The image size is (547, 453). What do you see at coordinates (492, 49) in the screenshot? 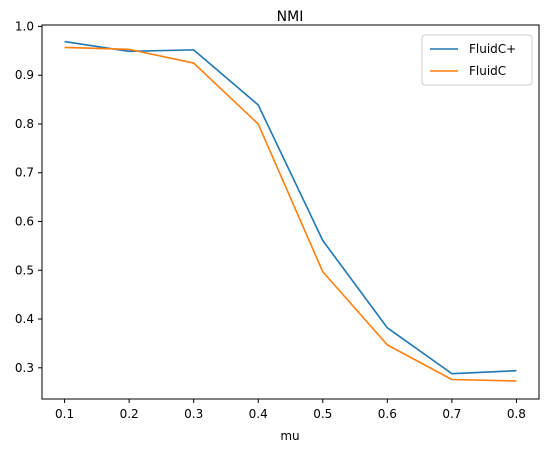
I see `legend-label-fluidc-plus: FluidC+` at bounding box center [492, 49].